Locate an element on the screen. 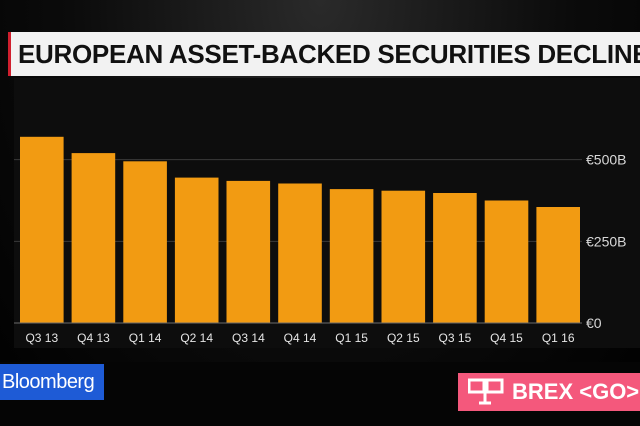  x-tick-label: Q2 14 is located at coordinates (196, 338).